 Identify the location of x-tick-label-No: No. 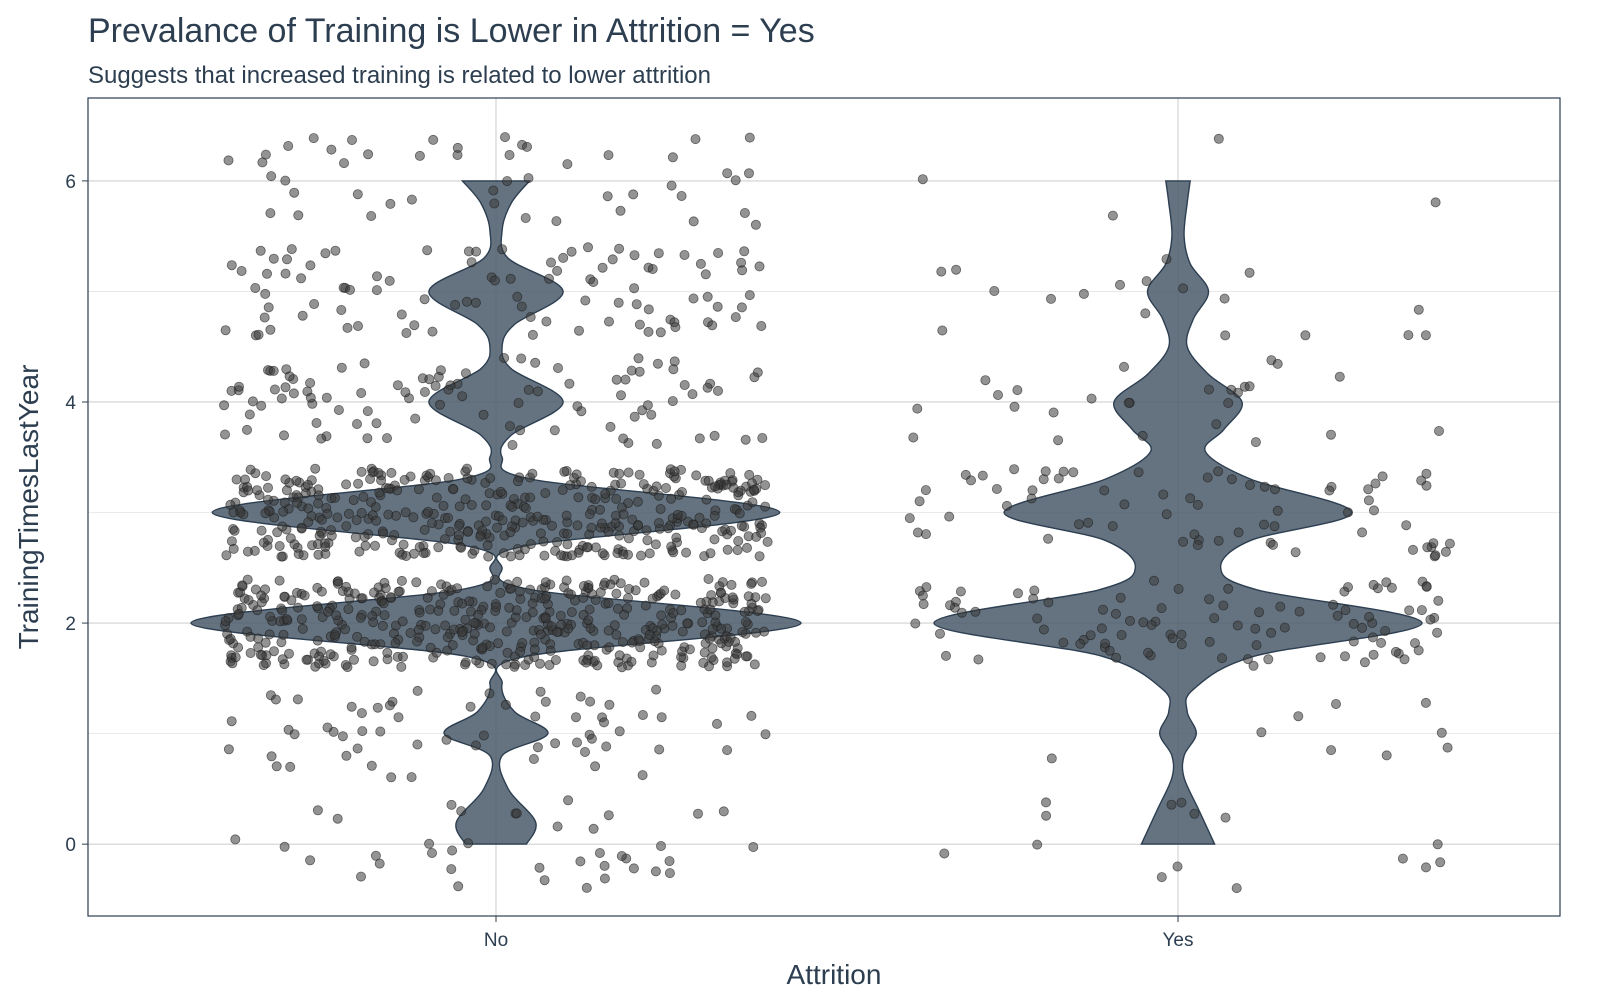
(496, 940).